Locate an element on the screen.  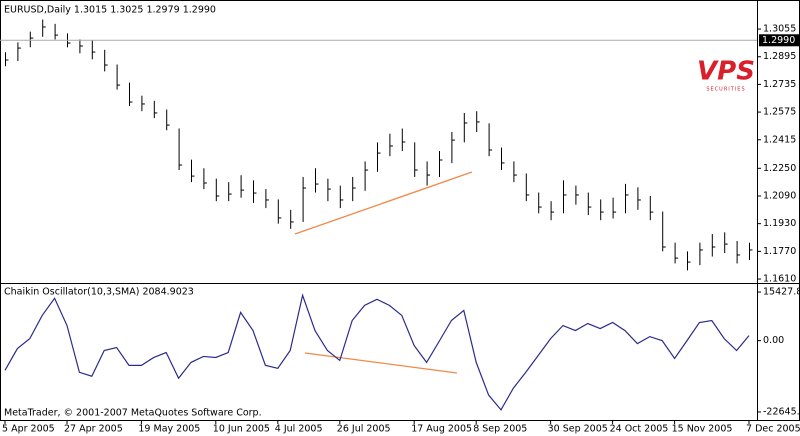
x-tick-label: 24 Oct 2005 is located at coordinates (639, 429).